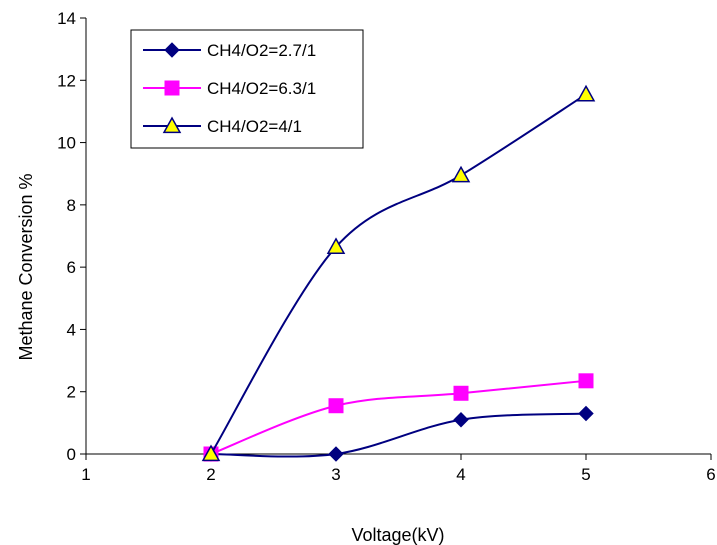  What do you see at coordinates (71, 329) in the screenshot?
I see `y-tick-label: 4` at bounding box center [71, 329].